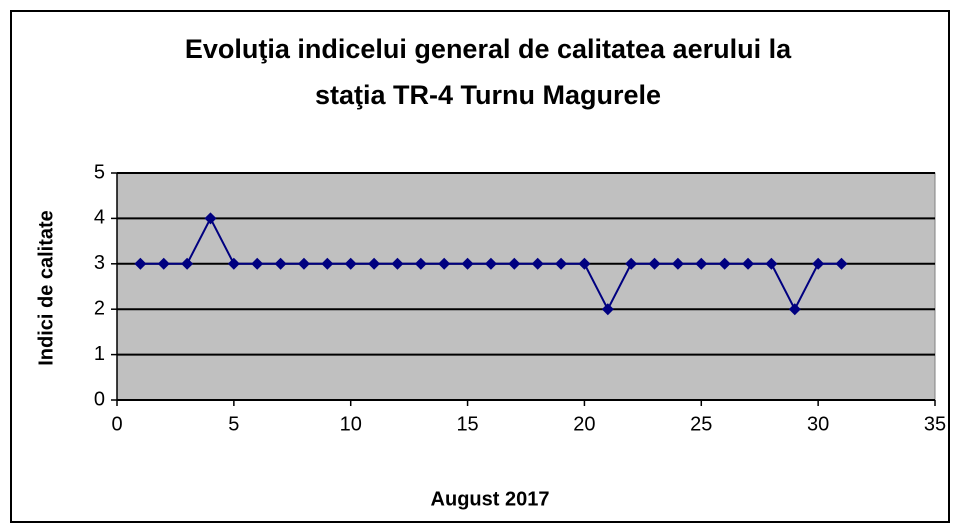  What do you see at coordinates (99, 399) in the screenshot?
I see `y-tick-label: 0` at bounding box center [99, 399].